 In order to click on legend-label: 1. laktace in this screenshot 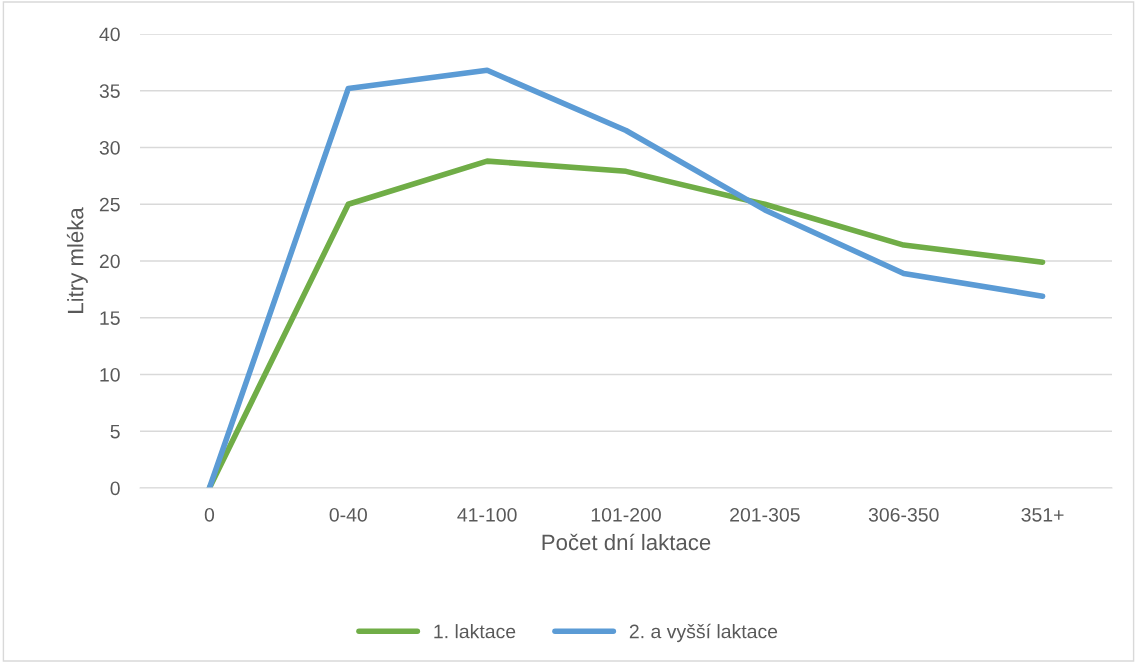, I will do `click(475, 631)`.